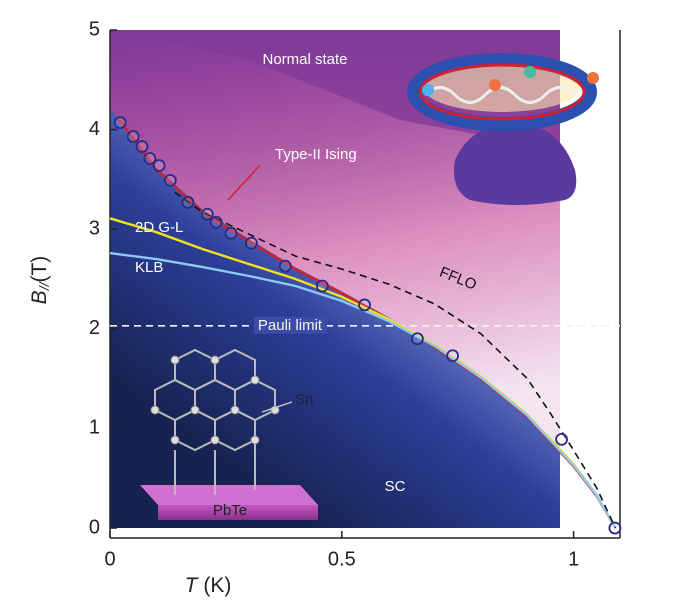 Image resolution: width=682 pixels, height=614 pixels. What do you see at coordinates (573, 559) in the screenshot?
I see `x-tick-label: 1` at bounding box center [573, 559].